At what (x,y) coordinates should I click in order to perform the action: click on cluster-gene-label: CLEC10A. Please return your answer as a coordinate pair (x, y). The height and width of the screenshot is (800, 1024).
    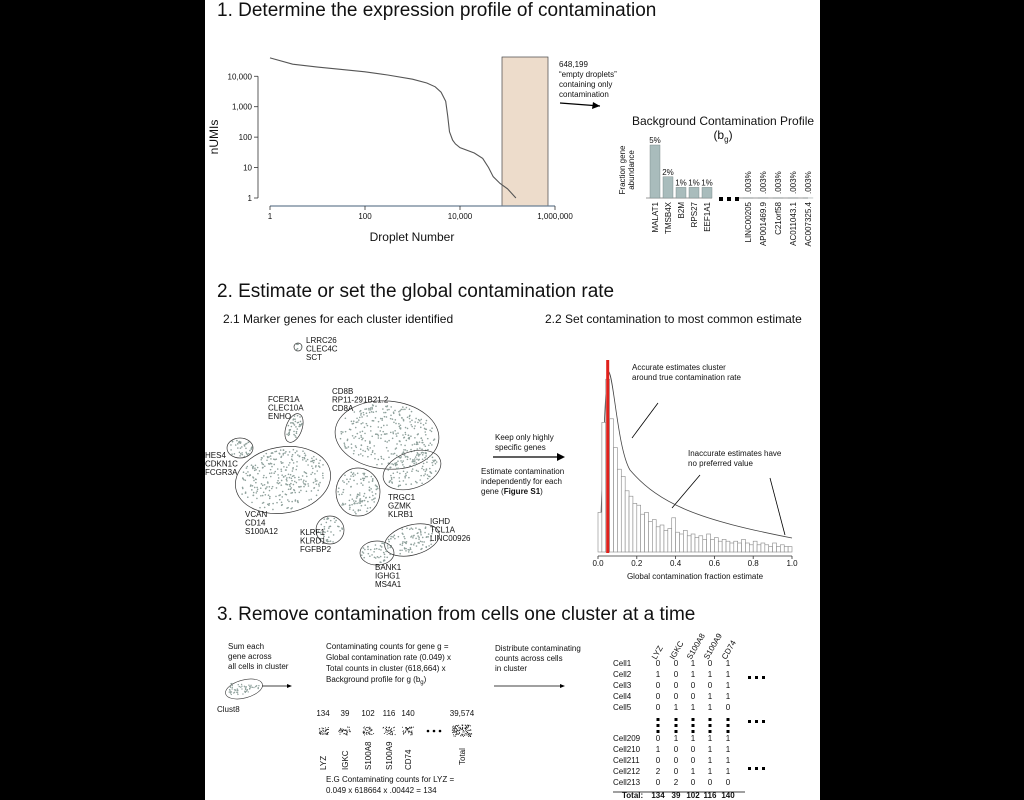
    Looking at the image, I should click on (286, 408).